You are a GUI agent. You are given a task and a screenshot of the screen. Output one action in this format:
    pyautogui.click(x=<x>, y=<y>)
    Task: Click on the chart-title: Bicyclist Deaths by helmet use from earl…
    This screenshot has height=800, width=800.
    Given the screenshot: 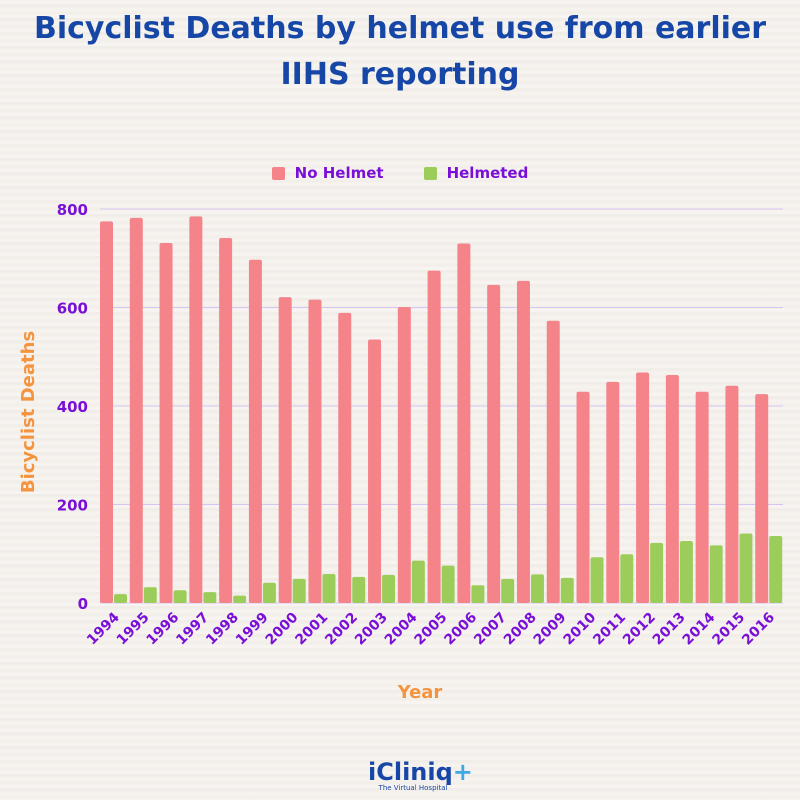 What is the action you would take?
    pyautogui.click(x=400, y=51)
    